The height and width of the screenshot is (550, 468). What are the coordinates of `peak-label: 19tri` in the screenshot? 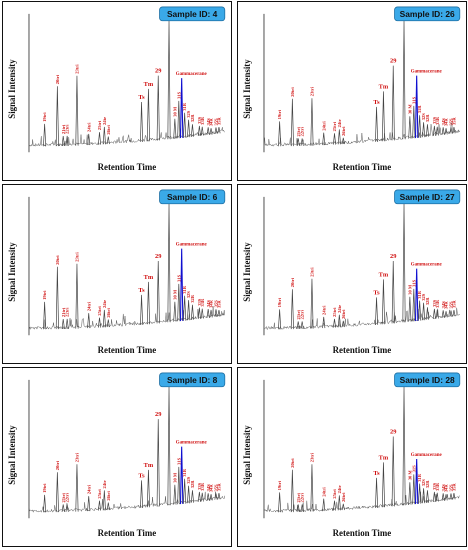 It's located at (279, 485).